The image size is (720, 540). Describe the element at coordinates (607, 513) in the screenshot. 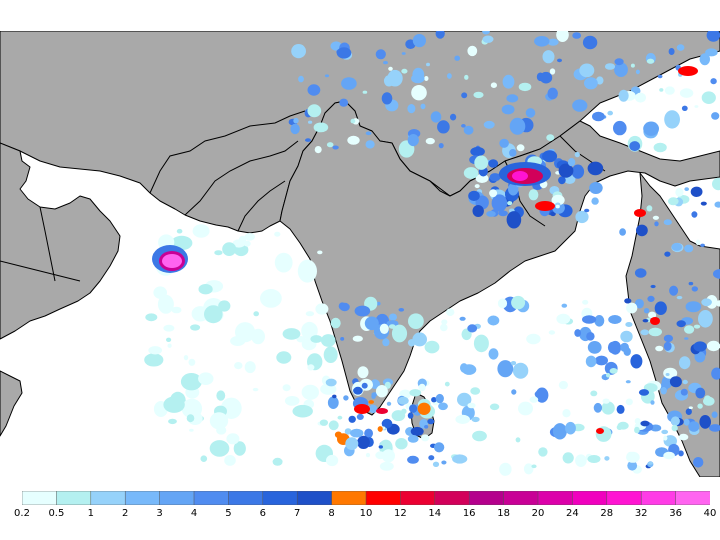

I see `legend-tick-label: 28` at that location.